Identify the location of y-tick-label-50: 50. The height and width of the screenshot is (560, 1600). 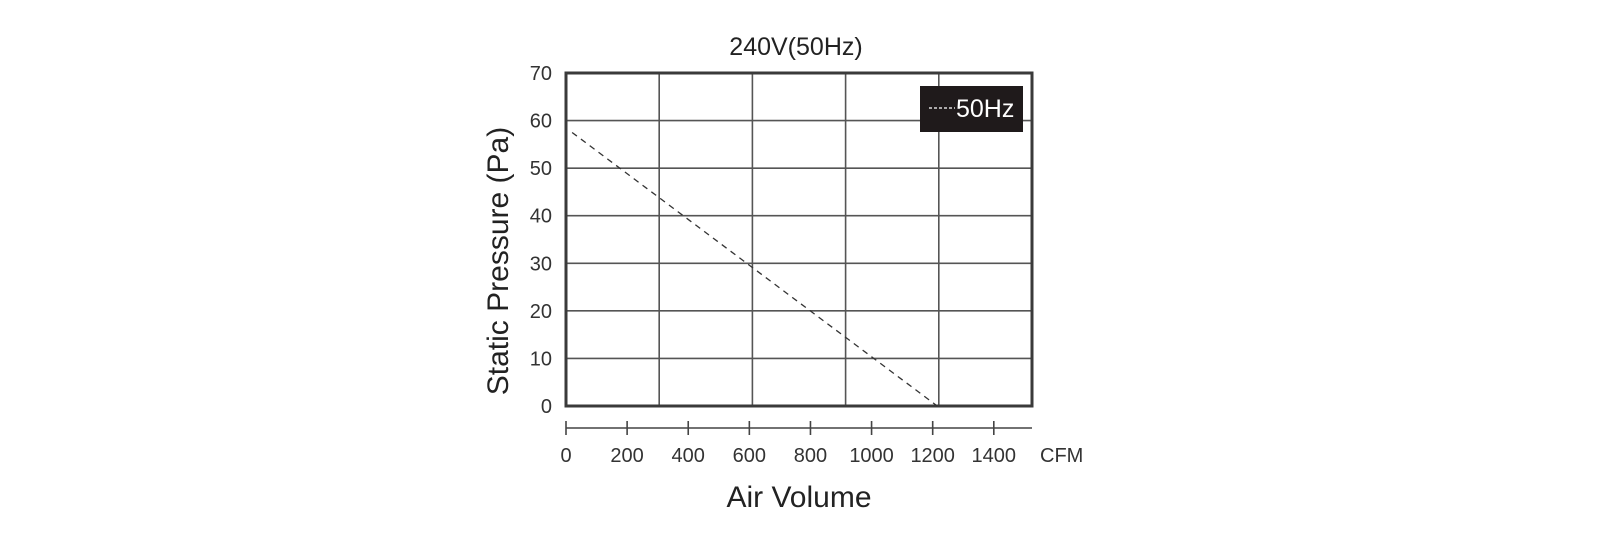
(541, 169).